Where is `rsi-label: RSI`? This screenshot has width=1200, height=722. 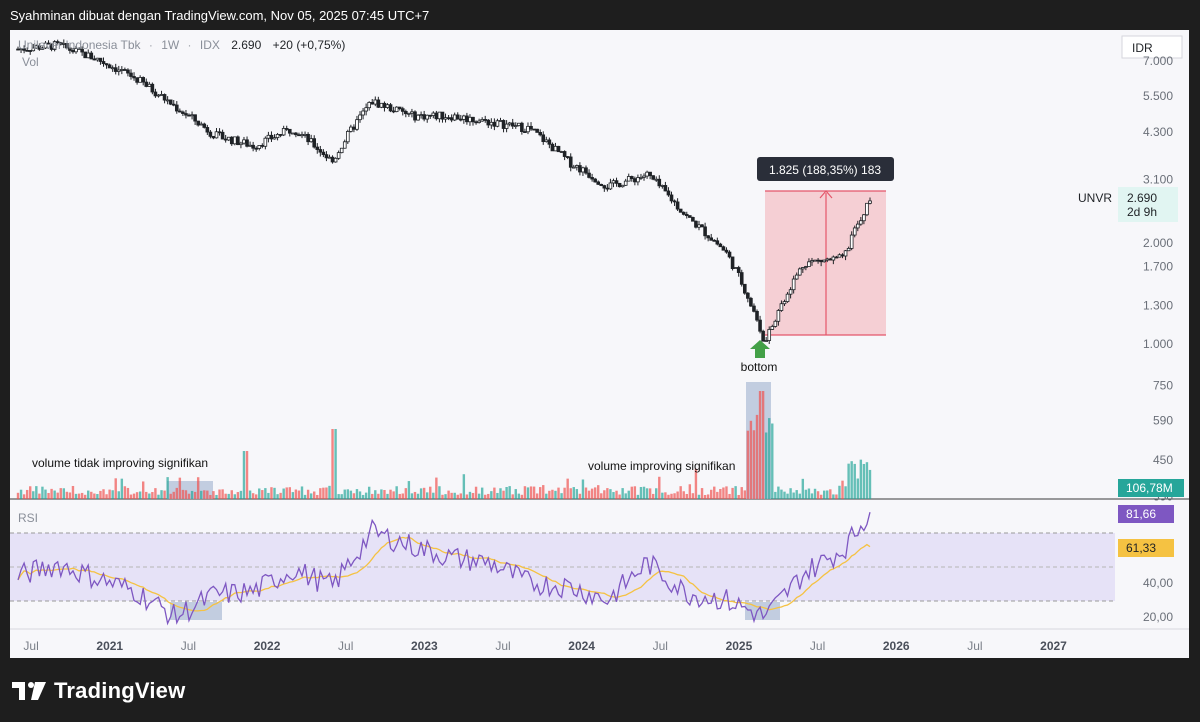
rsi-label: RSI is located at coordinates (28, 518).